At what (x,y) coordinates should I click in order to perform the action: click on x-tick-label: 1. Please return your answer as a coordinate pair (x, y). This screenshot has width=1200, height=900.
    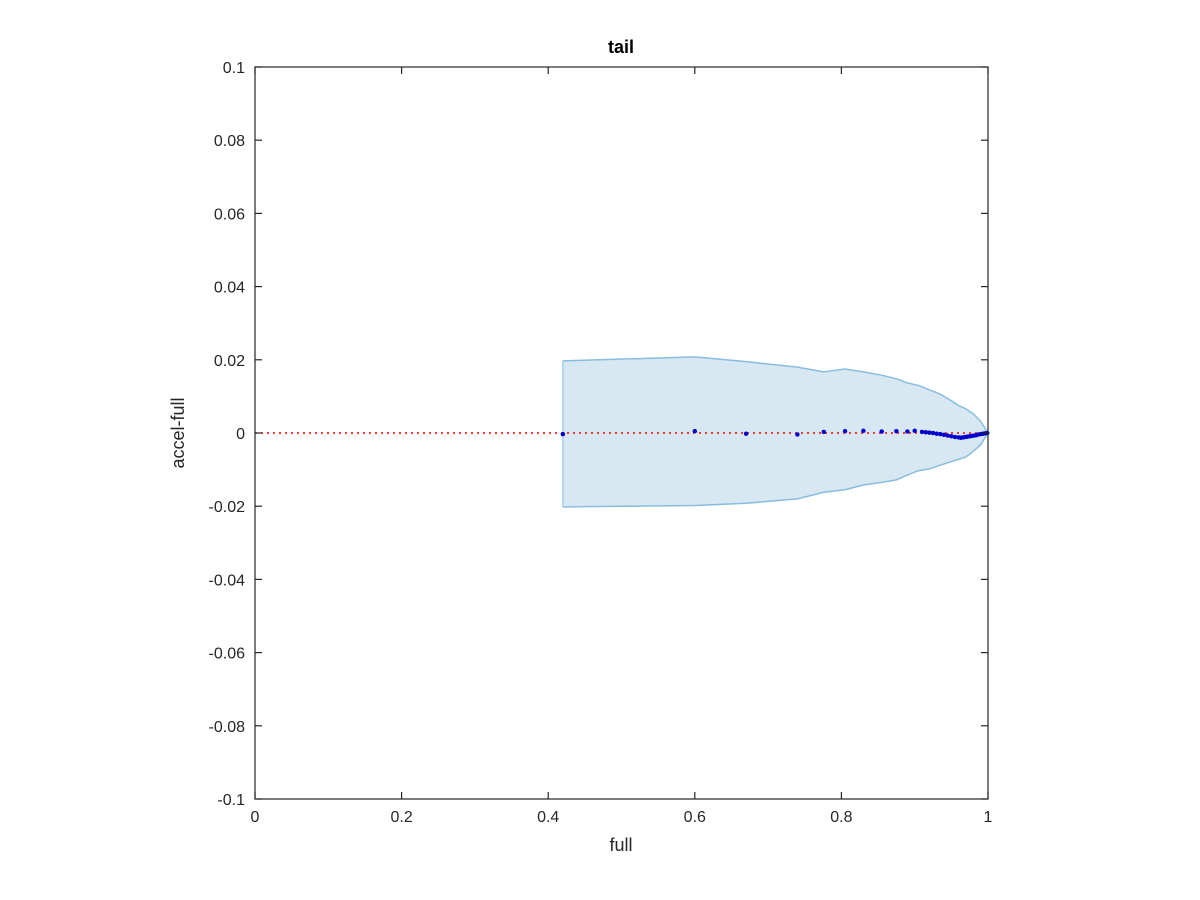
    Looking at the image, I should click on (988, 817).